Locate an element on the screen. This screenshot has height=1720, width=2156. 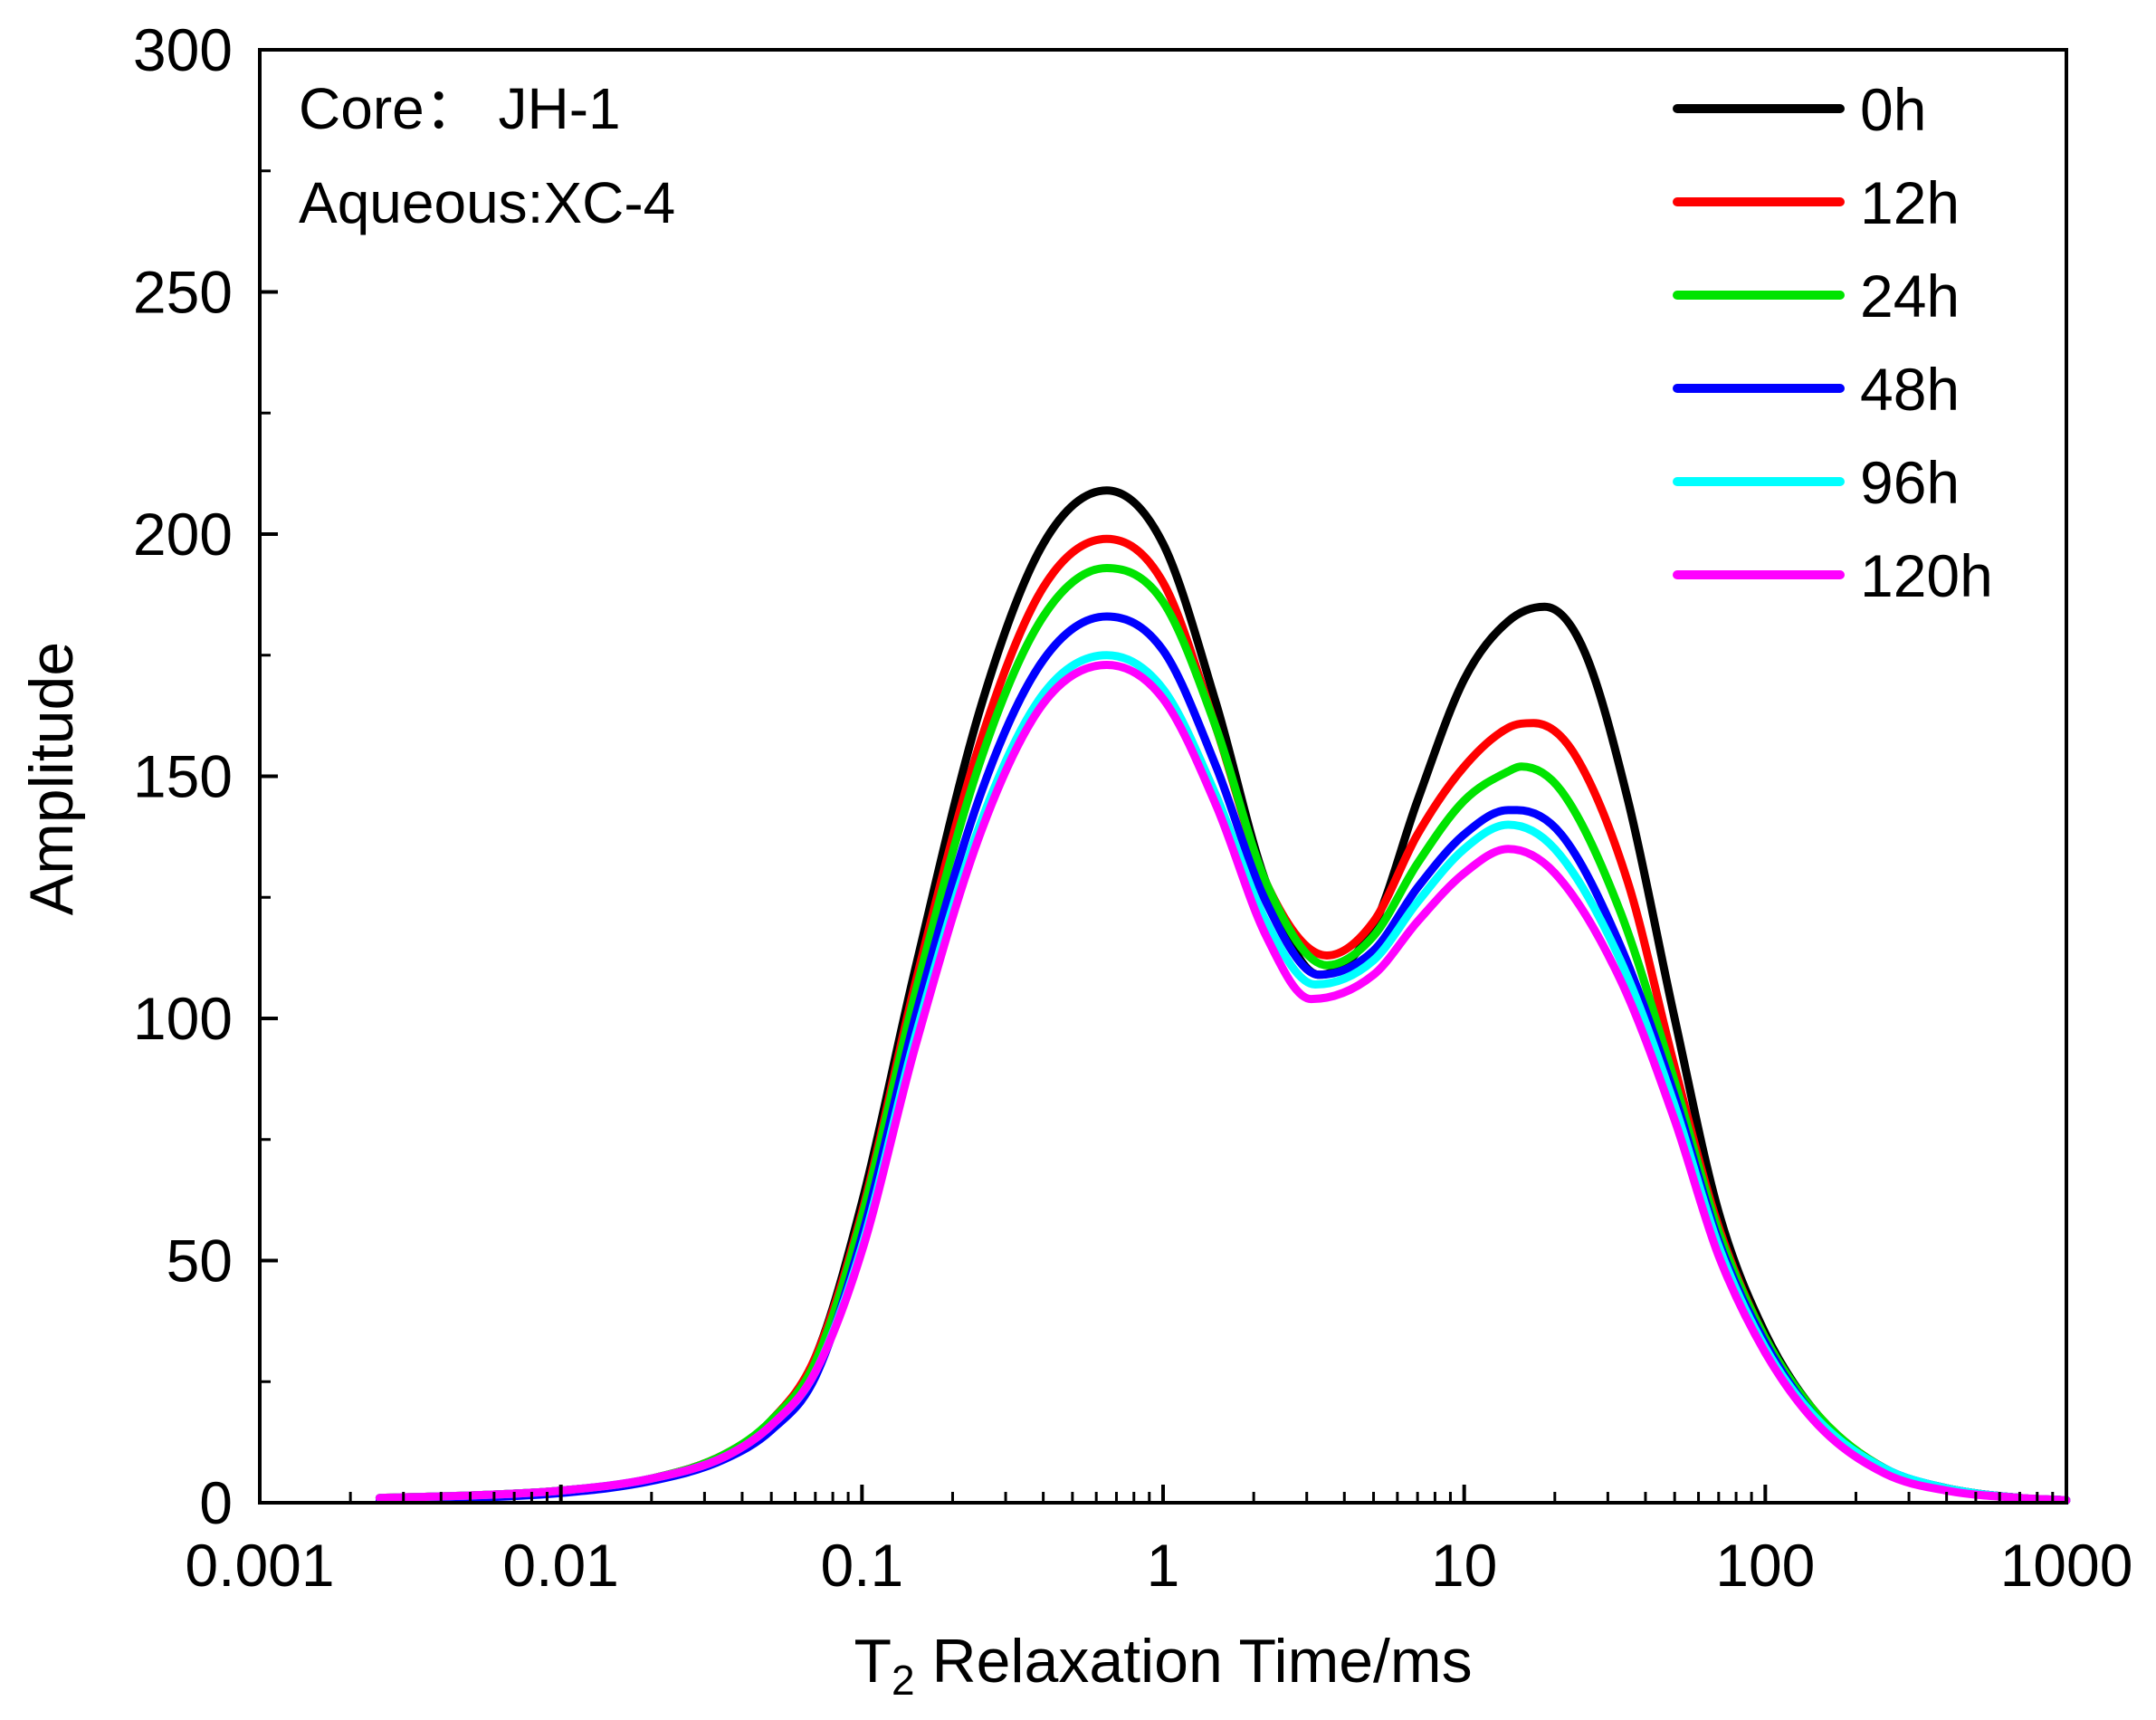
legend-label-48h: 48h is located at coordinates (1910, 389).